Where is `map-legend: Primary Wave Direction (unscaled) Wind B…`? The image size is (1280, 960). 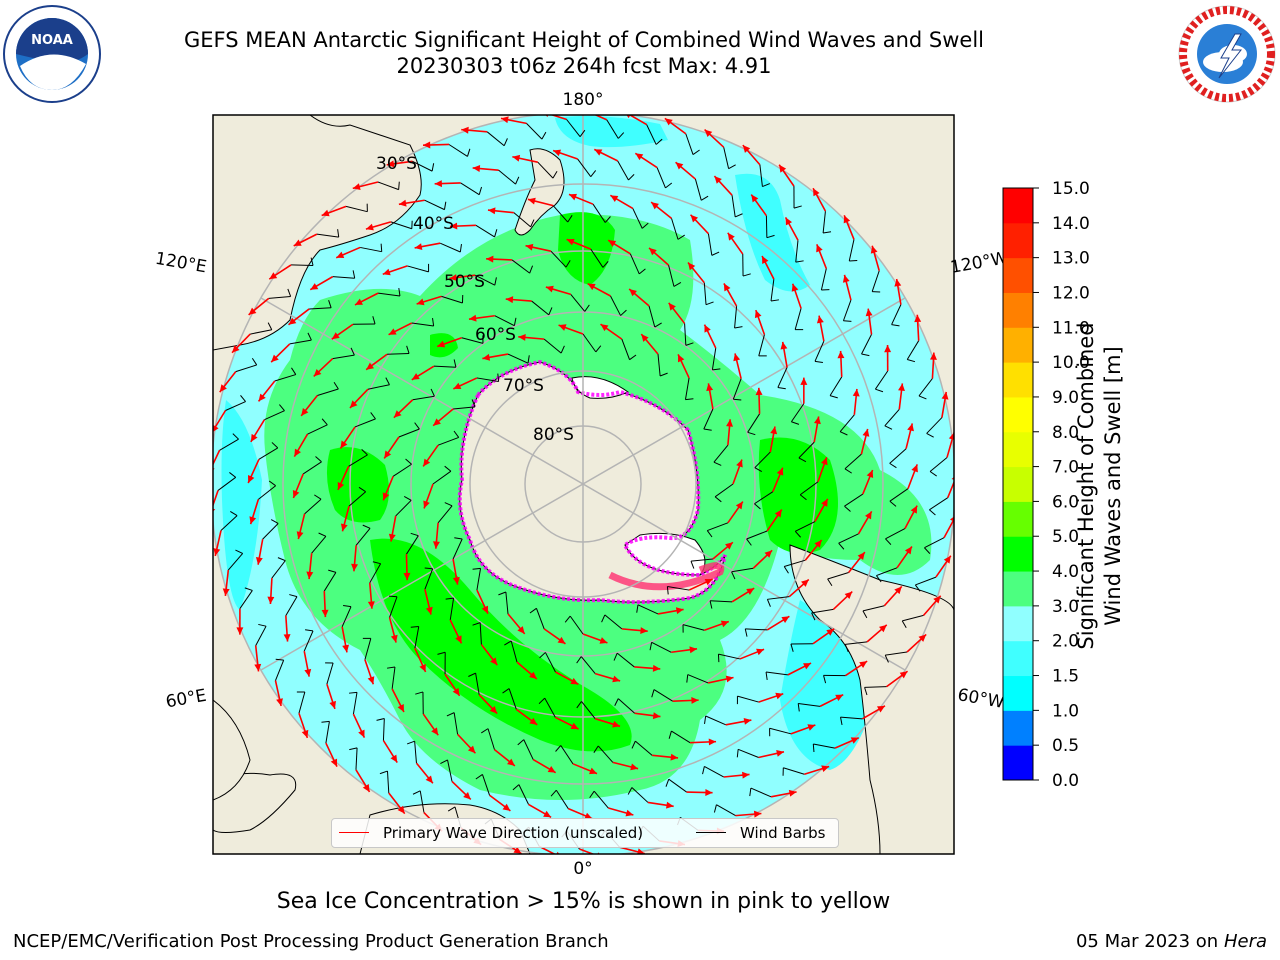
map-legend: Primary Wave Direction (unscaled) Wind B… is located at coordinates (585, 833).